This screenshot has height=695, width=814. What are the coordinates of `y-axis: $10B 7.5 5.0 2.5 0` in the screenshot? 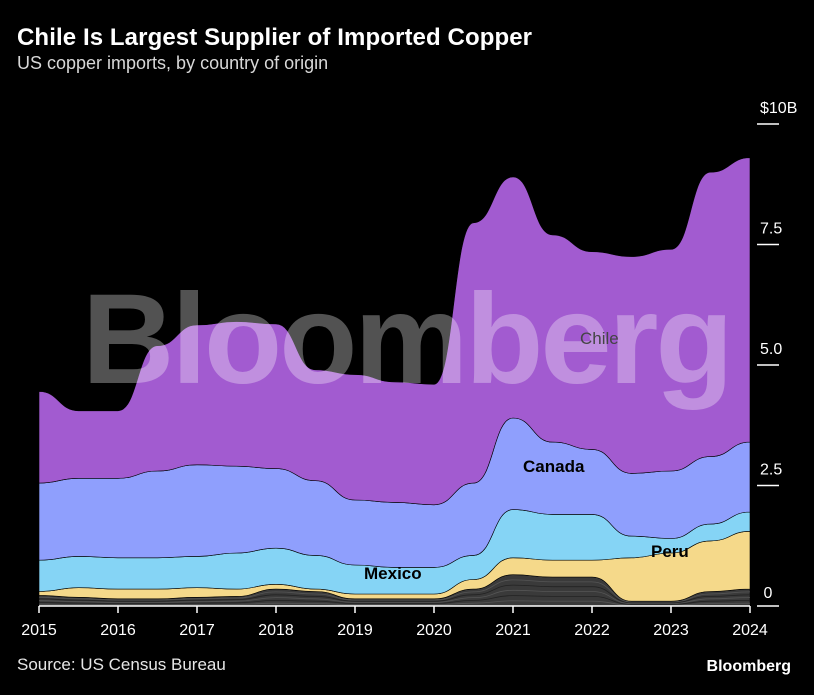 It's located at (777, 353).